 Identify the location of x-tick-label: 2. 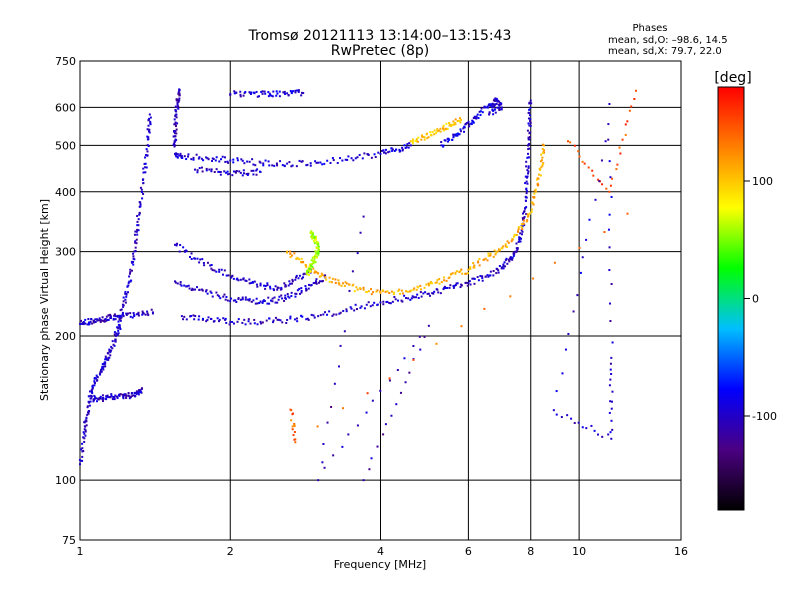
(230, 551).